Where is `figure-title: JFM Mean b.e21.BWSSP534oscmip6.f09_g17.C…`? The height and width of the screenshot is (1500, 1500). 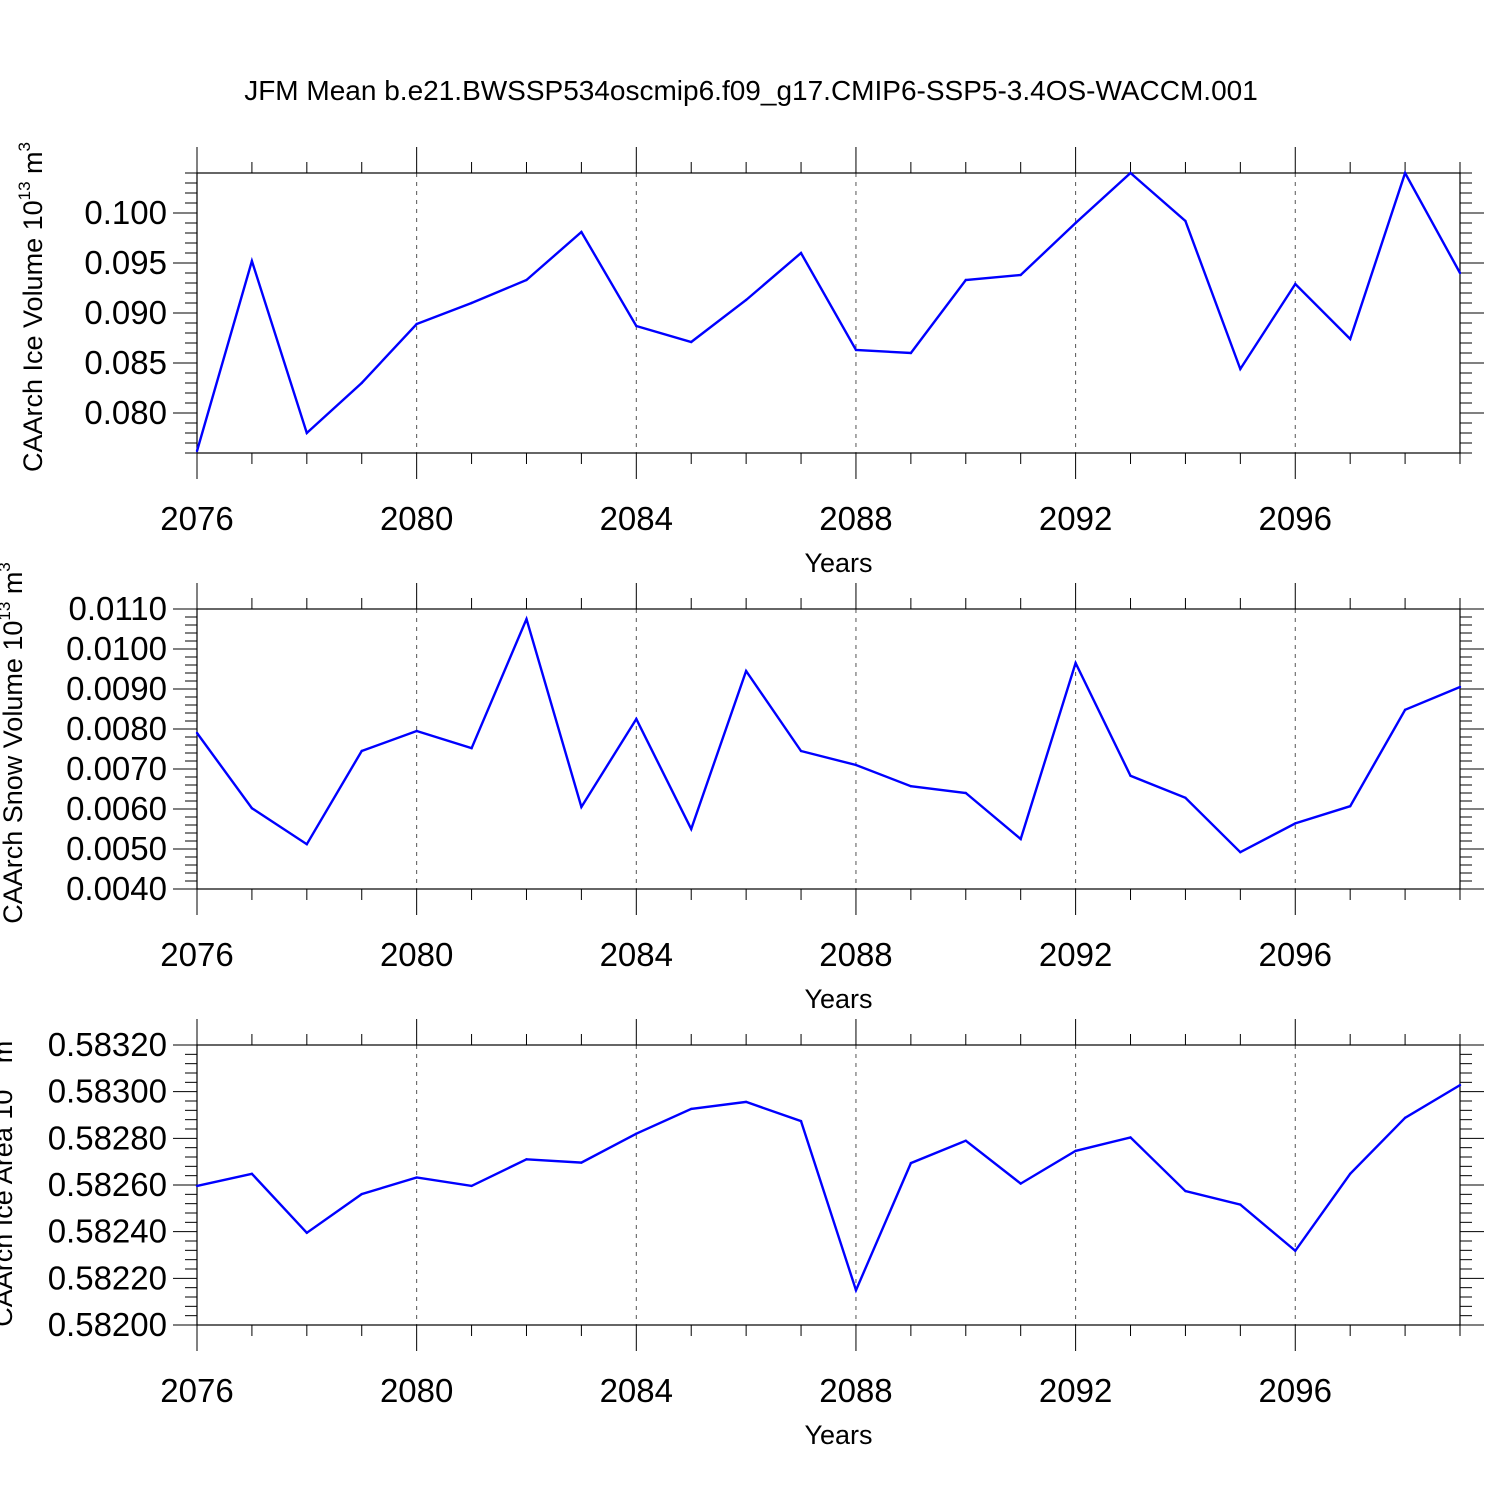
figure-title: JFM Mean b.e21.BWSSP534oscmip6.f09_g17.C… is located at coordinates (751, 90).